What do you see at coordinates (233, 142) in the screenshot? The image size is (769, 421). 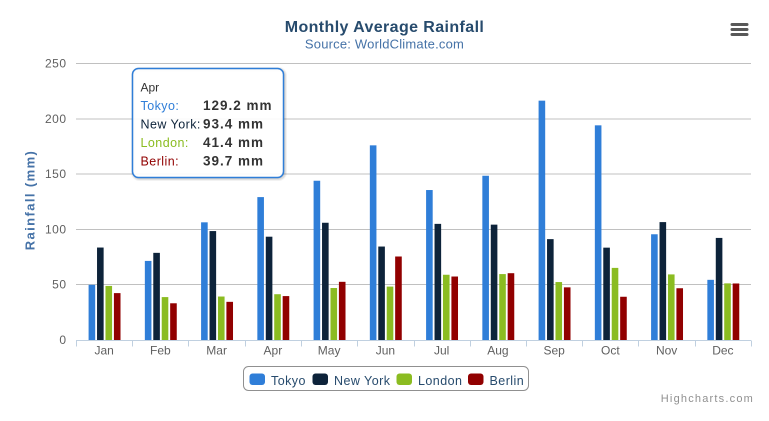 I see `svg-text: 41.4 mm` at bounding box center [233, 142].